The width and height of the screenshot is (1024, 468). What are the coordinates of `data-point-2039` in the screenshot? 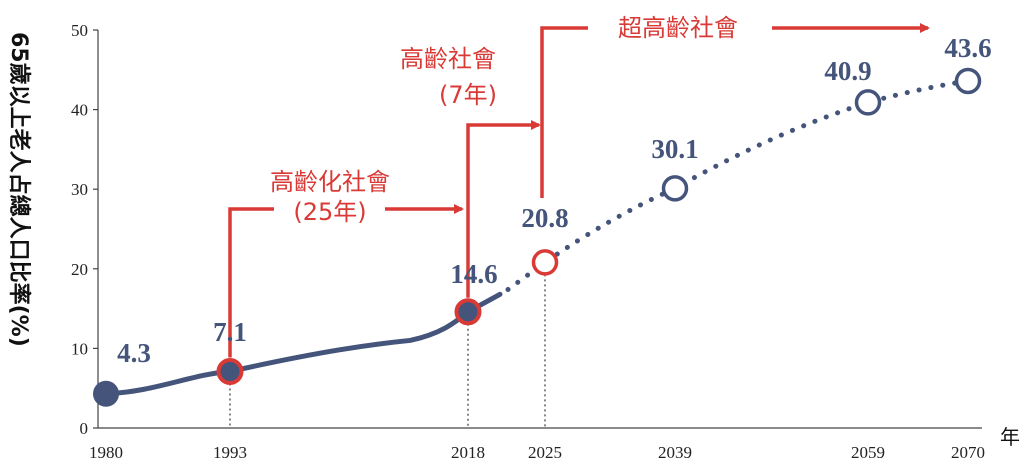 It's located at (675, 188).